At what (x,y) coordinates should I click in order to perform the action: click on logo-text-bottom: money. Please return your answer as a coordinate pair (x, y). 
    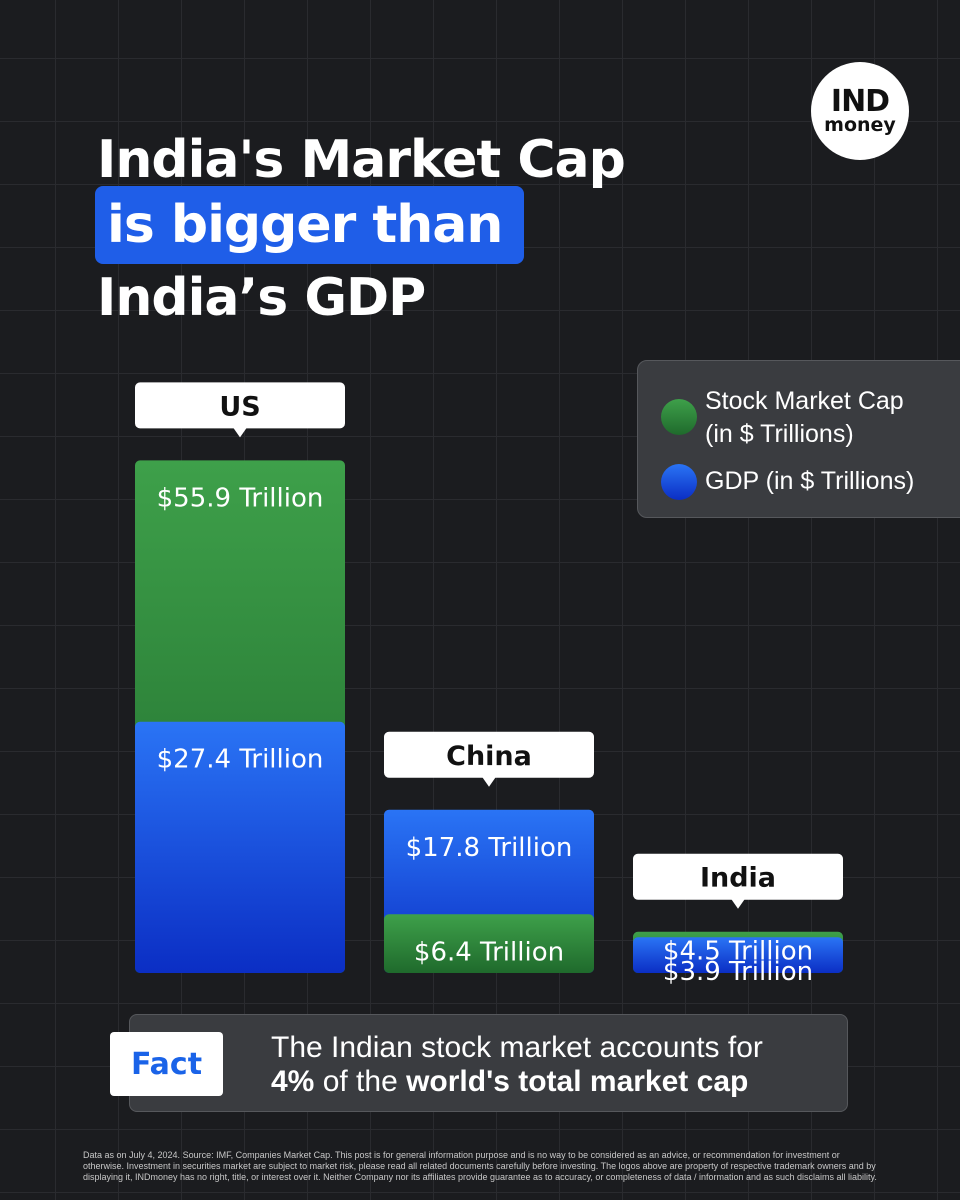
    Looking at the image, I should click on (860, 125).